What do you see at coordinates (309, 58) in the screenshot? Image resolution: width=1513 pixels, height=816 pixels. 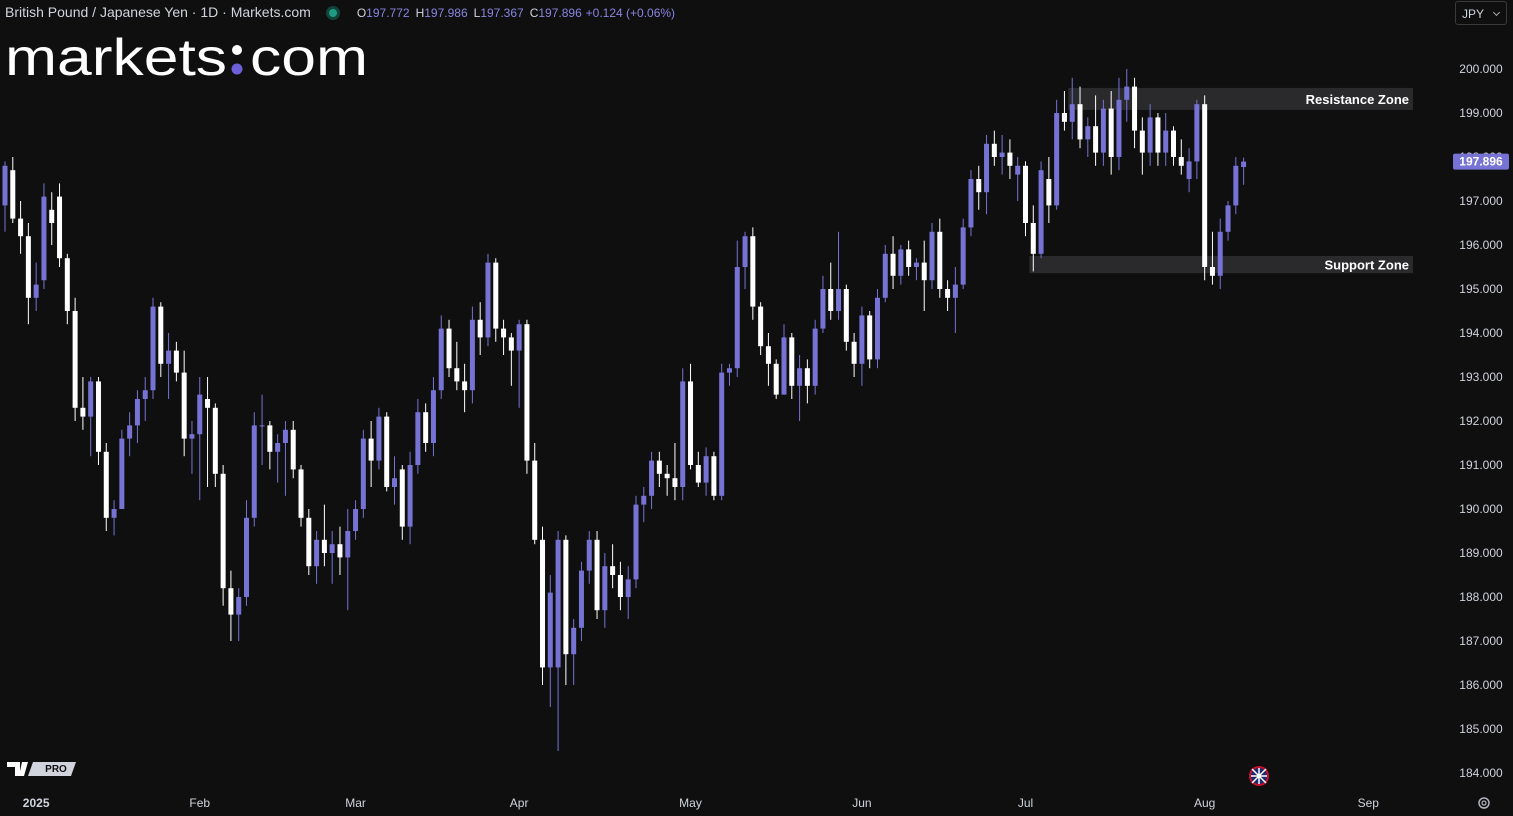 I see `logo-right: com` at bounding box center [309, 58].